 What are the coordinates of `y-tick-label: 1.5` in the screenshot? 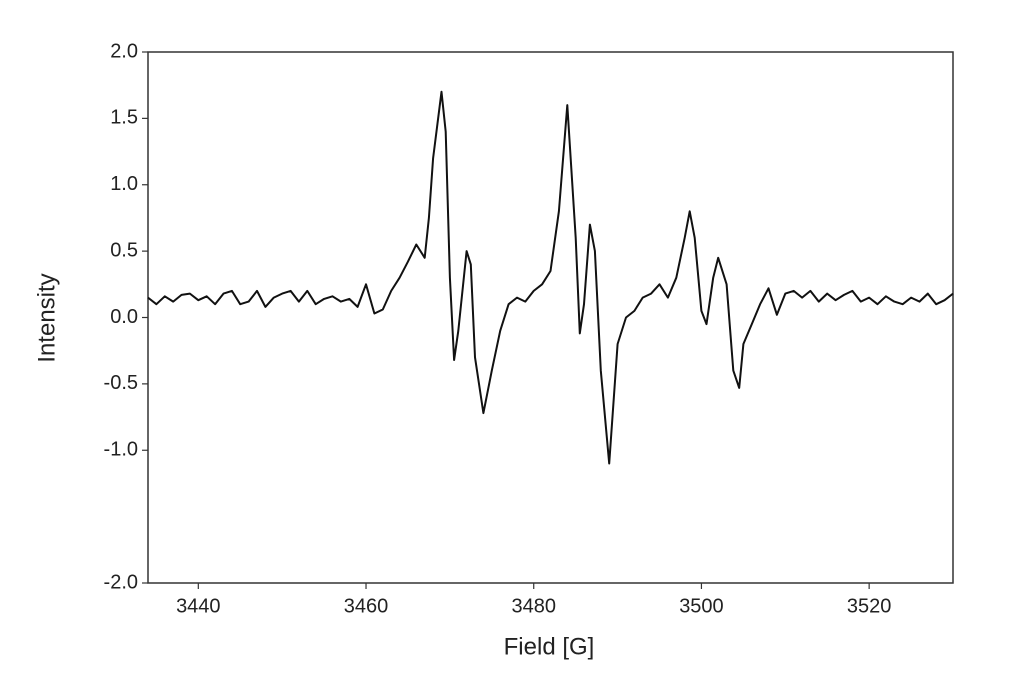 It's located at (124, 118).